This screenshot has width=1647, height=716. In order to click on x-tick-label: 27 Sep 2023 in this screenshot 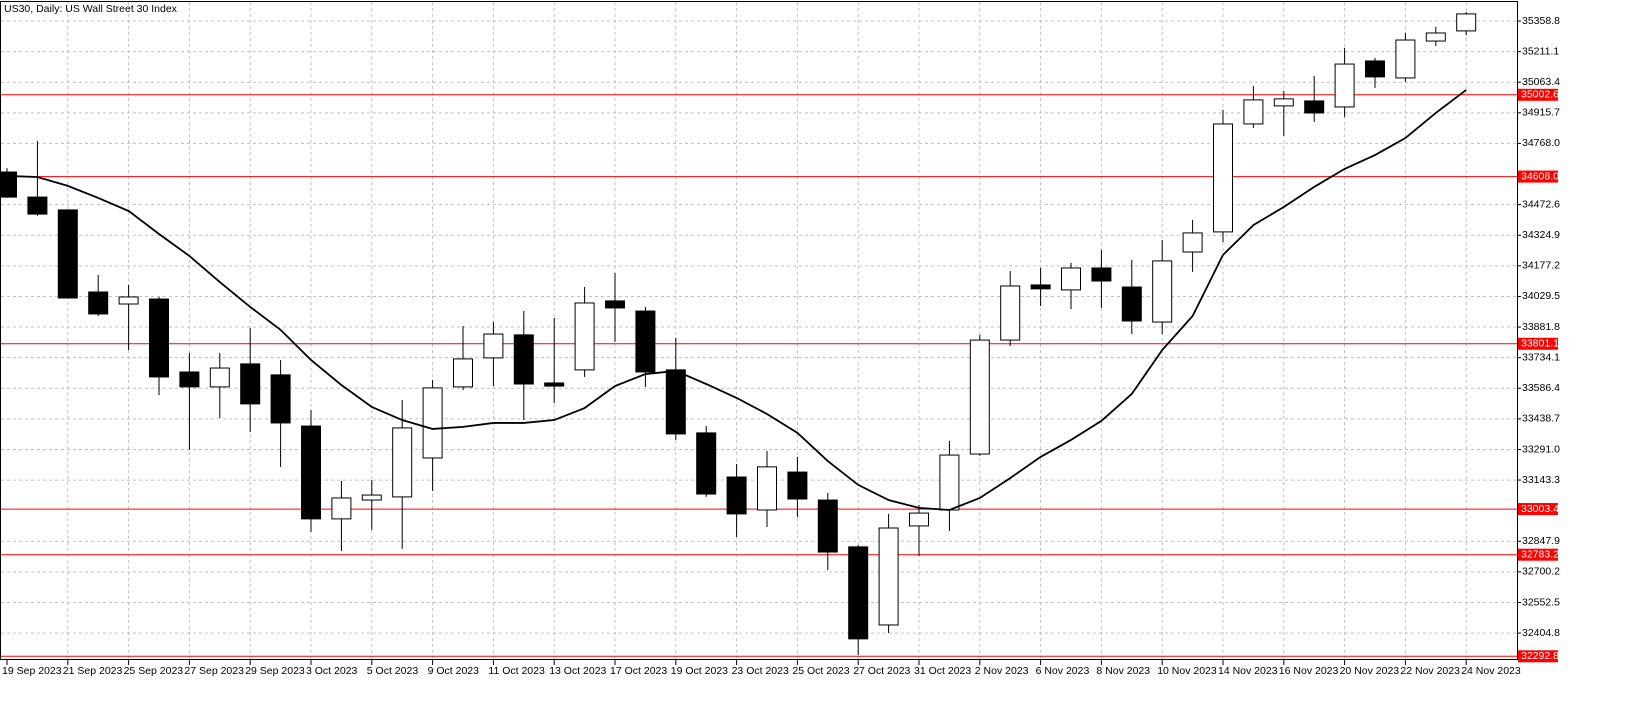, I will do `click(214, 671)`.